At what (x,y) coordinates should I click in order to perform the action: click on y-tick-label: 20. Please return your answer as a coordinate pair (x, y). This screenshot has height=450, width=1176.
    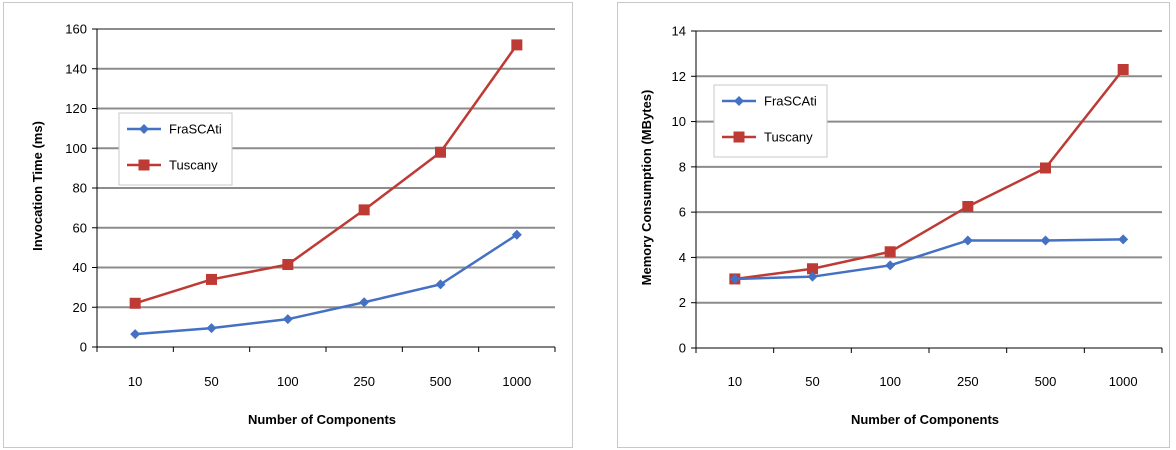
    Looking at the image, I should click on (80, 307).